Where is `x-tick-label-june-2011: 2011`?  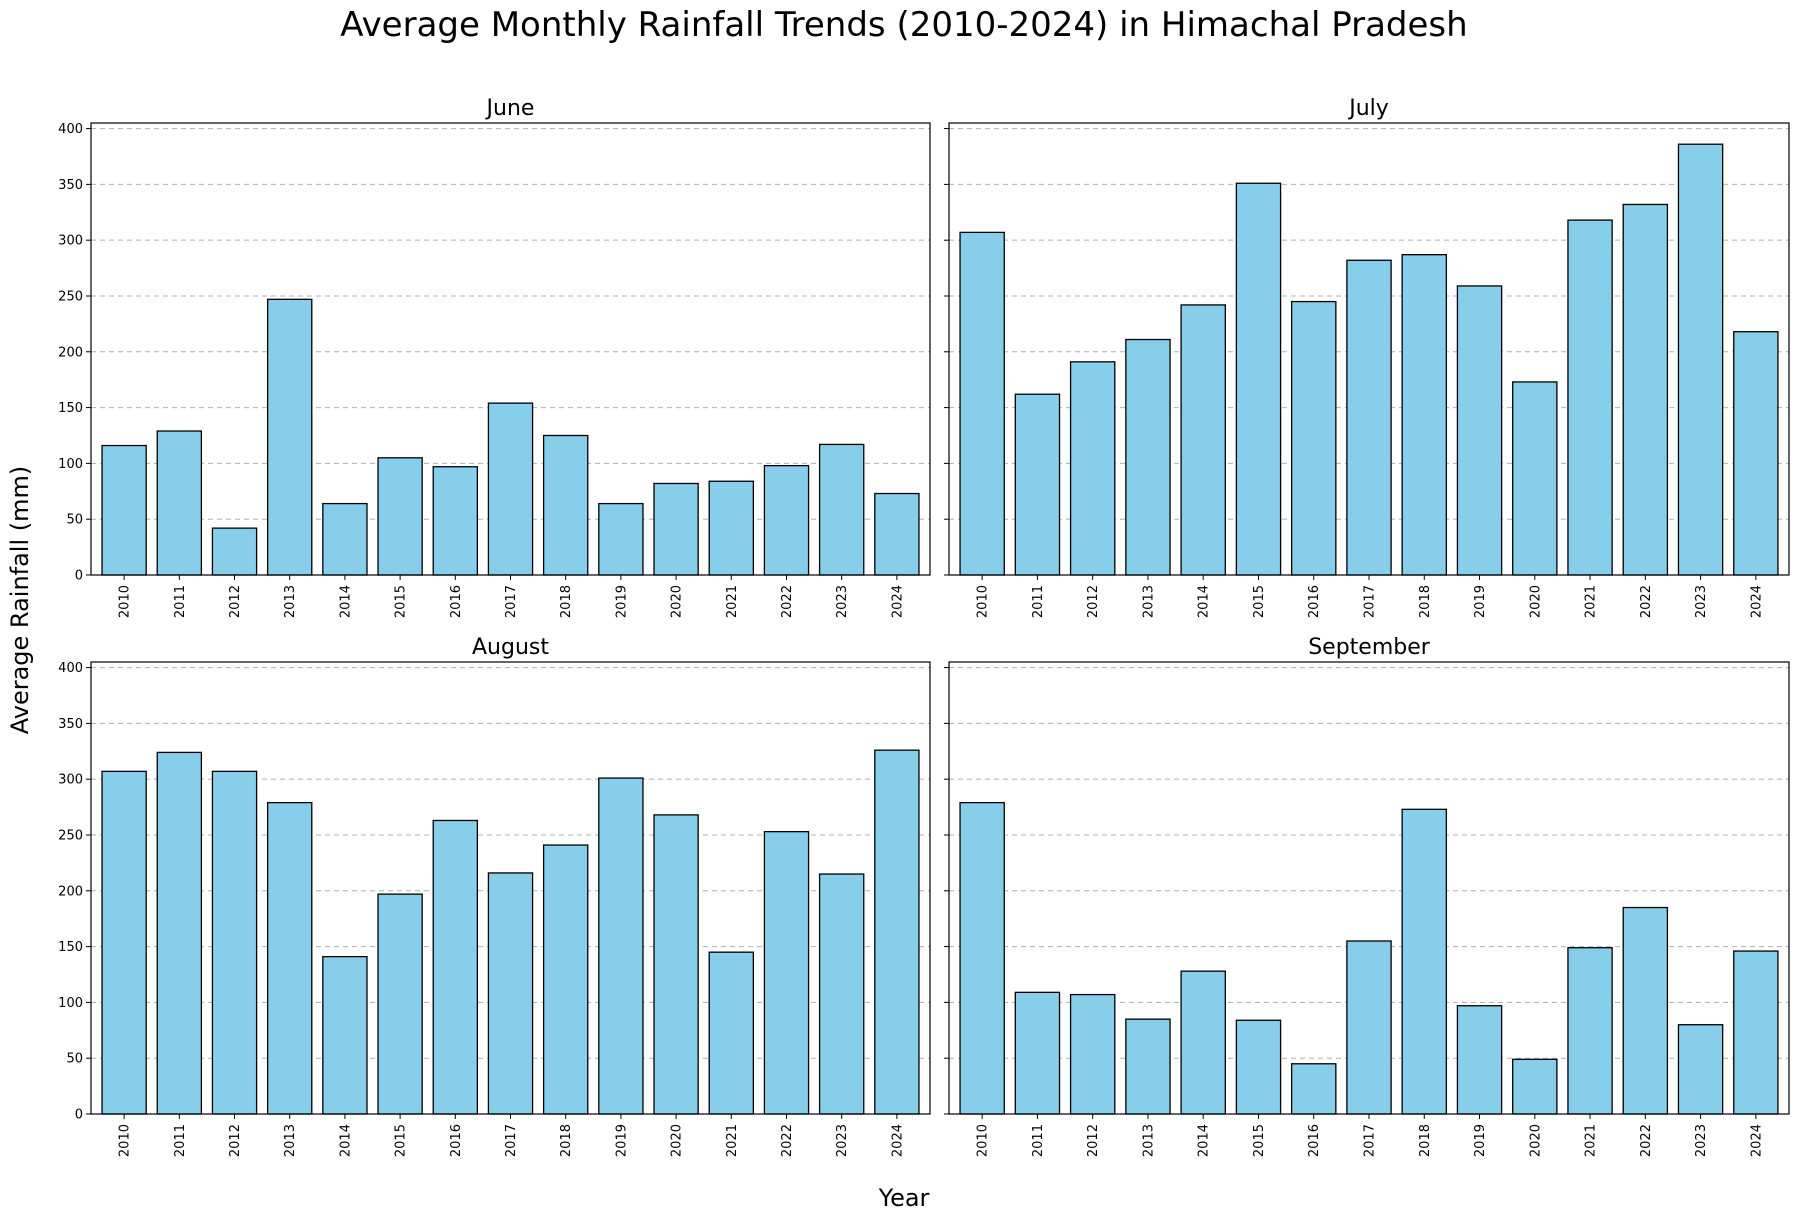
x-tick-label-june-2011: 2011 is located at coordinates (180, 601).